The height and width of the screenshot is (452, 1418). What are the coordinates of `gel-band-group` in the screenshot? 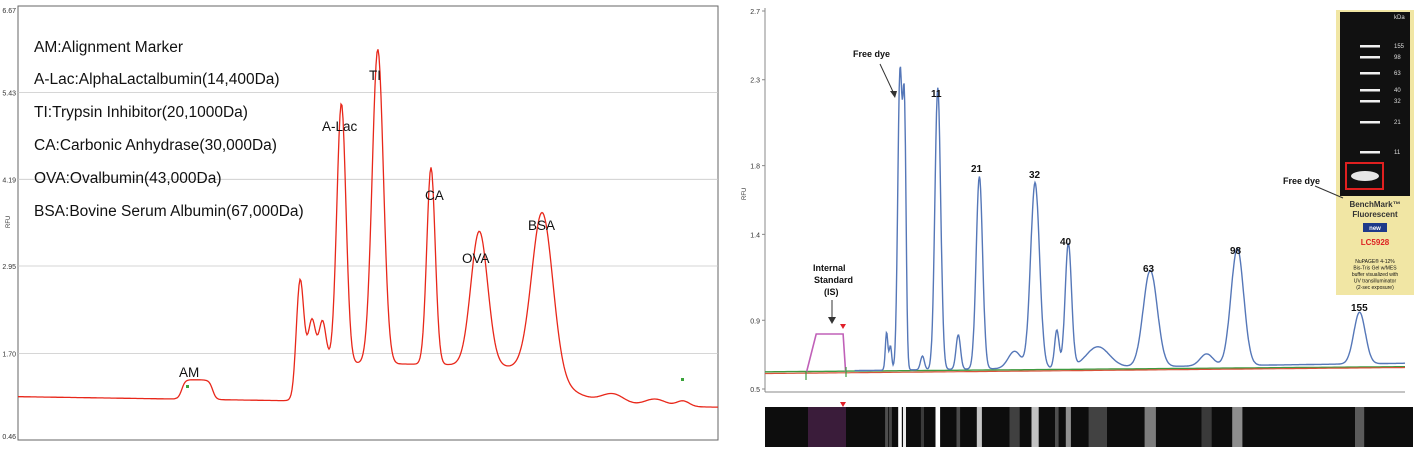 It's located at (1125, 427).